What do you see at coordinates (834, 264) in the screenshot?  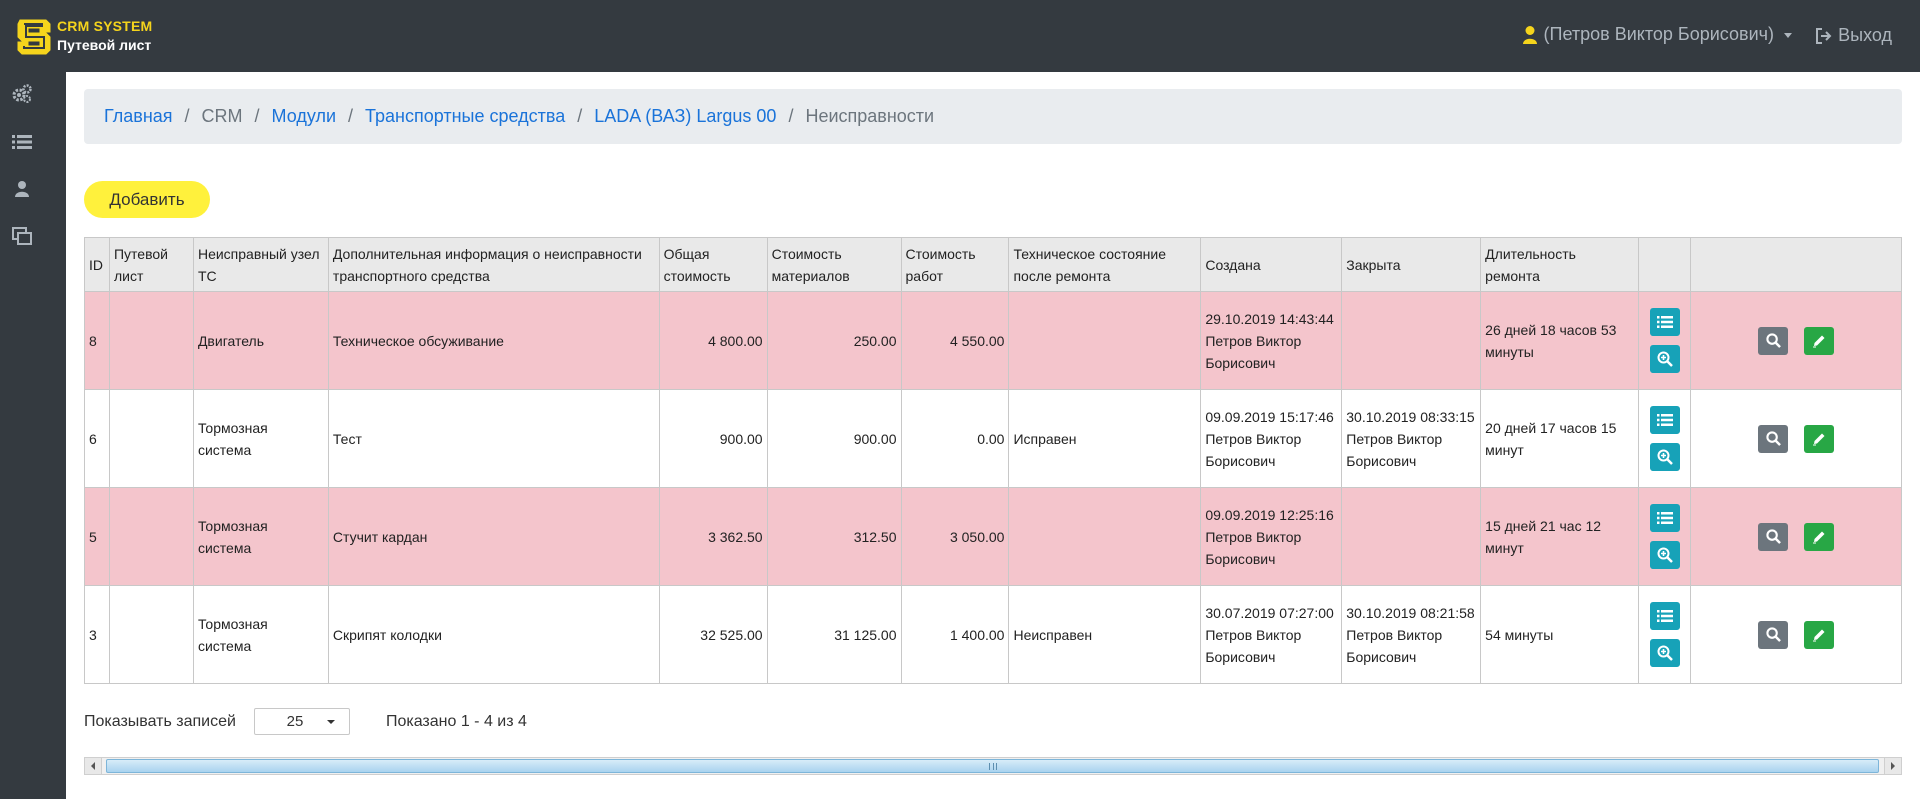 I see `column-header-materials: Стоимость материалов` at bounding box center [834, 264].